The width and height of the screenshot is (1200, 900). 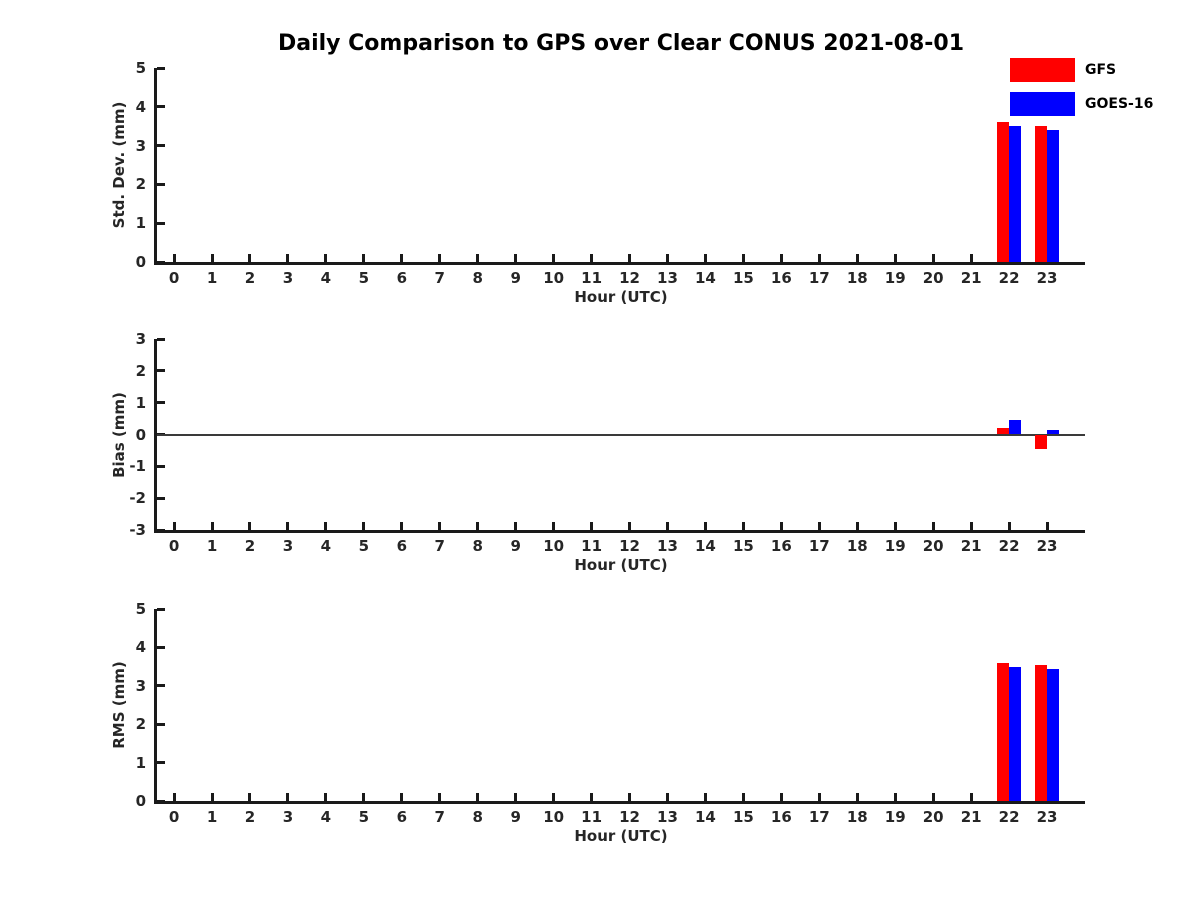 What do you see at coordinates (1047, 817) in the screenshot?
I see `x-tick-label: 23` at bounding box center [1047, 817].